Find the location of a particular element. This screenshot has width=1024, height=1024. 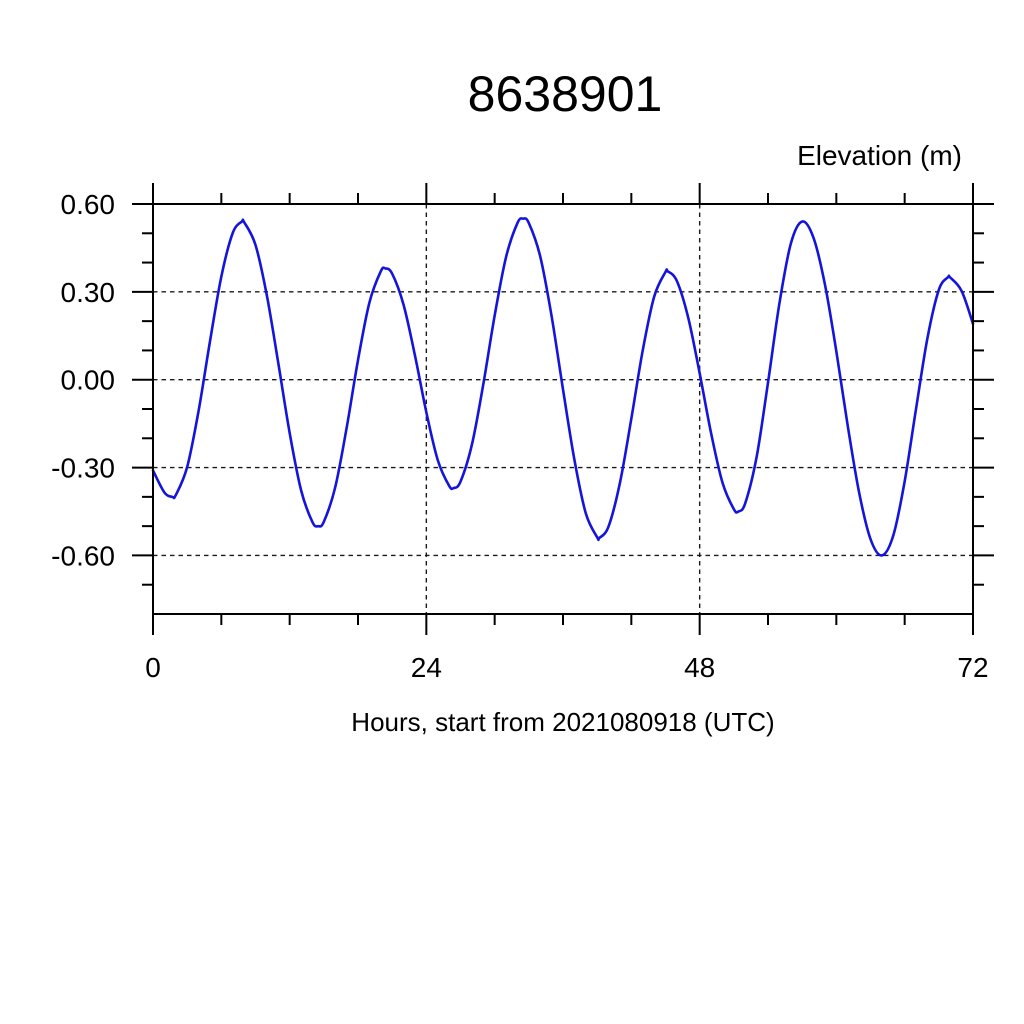

x-axis-label: Hours, start from 2021080918 (UTC) is located at coordinates (562, 722).